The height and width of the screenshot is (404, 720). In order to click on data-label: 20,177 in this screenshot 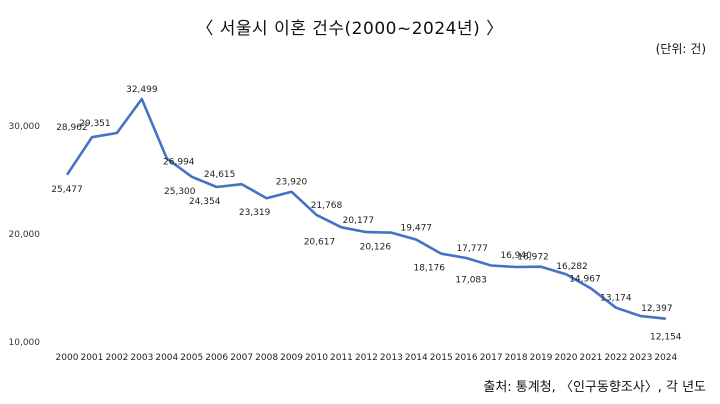, I will do `click(359, 221)`.